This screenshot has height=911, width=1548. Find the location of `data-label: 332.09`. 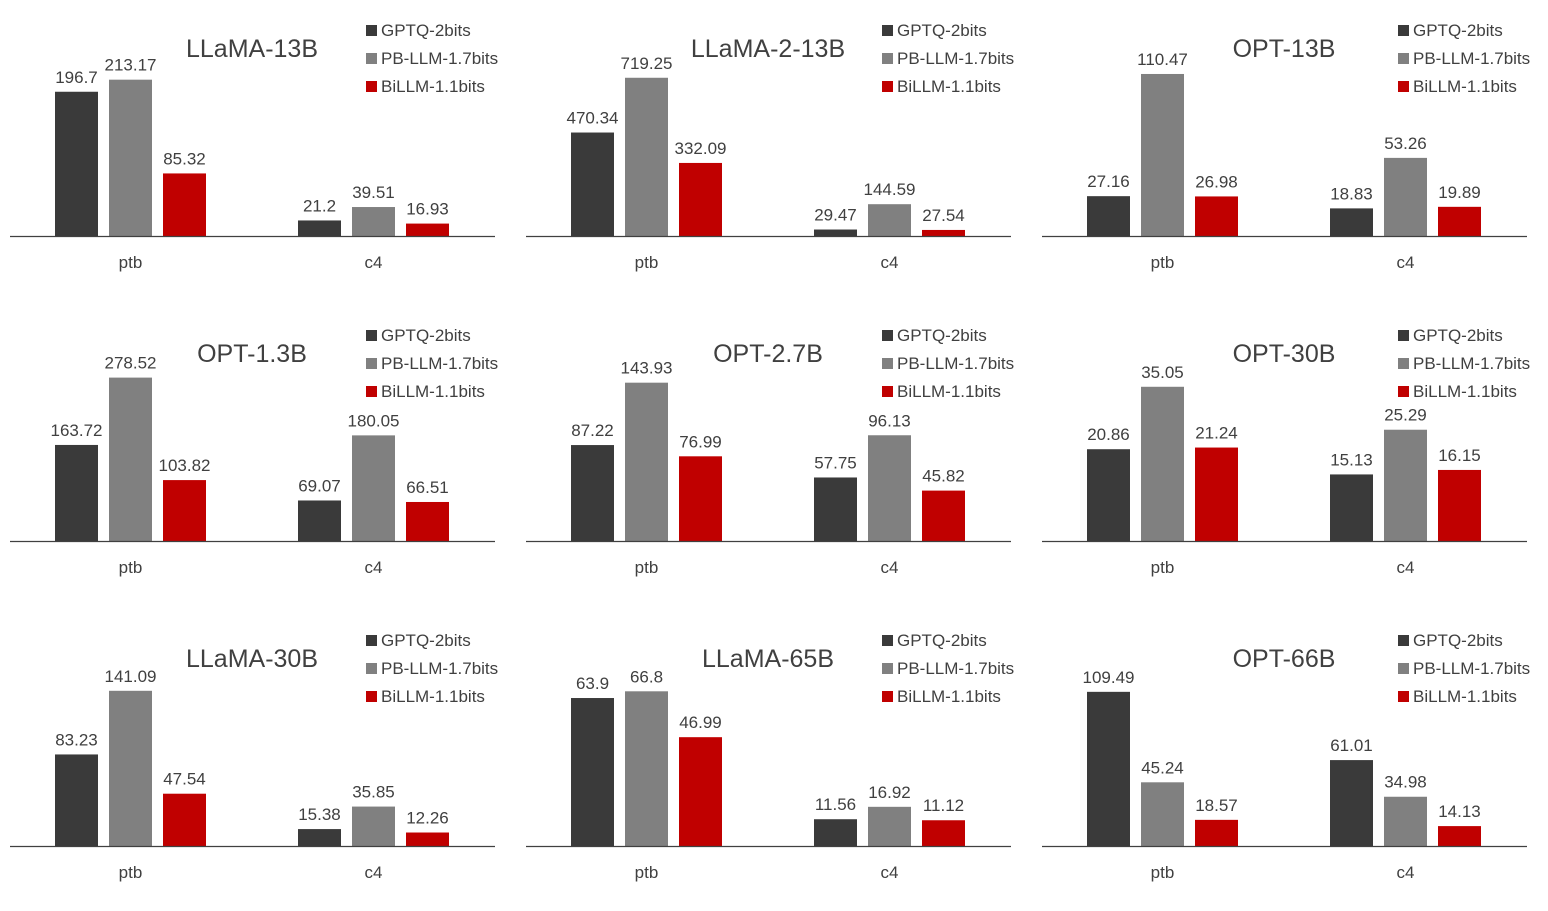

data-label: 332.09 is located at coordinates (701, 148).